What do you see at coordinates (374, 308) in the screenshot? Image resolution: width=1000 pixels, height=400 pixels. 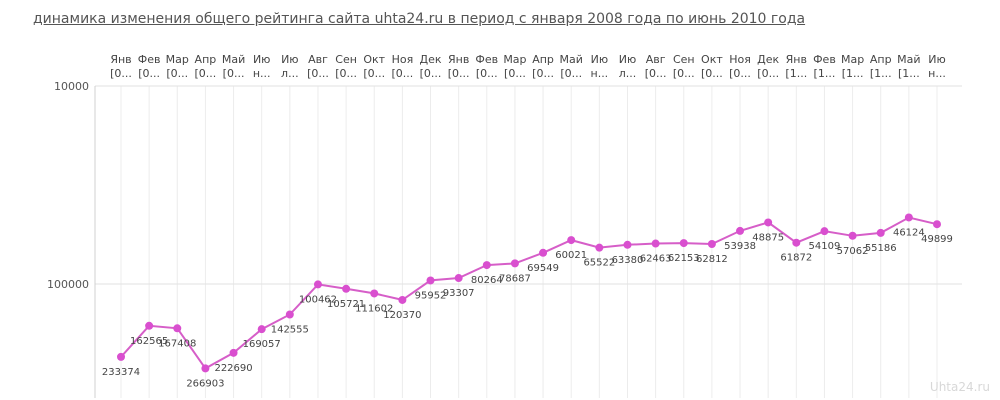 I see `data-label: 111602` at bounding box center [374, 308].